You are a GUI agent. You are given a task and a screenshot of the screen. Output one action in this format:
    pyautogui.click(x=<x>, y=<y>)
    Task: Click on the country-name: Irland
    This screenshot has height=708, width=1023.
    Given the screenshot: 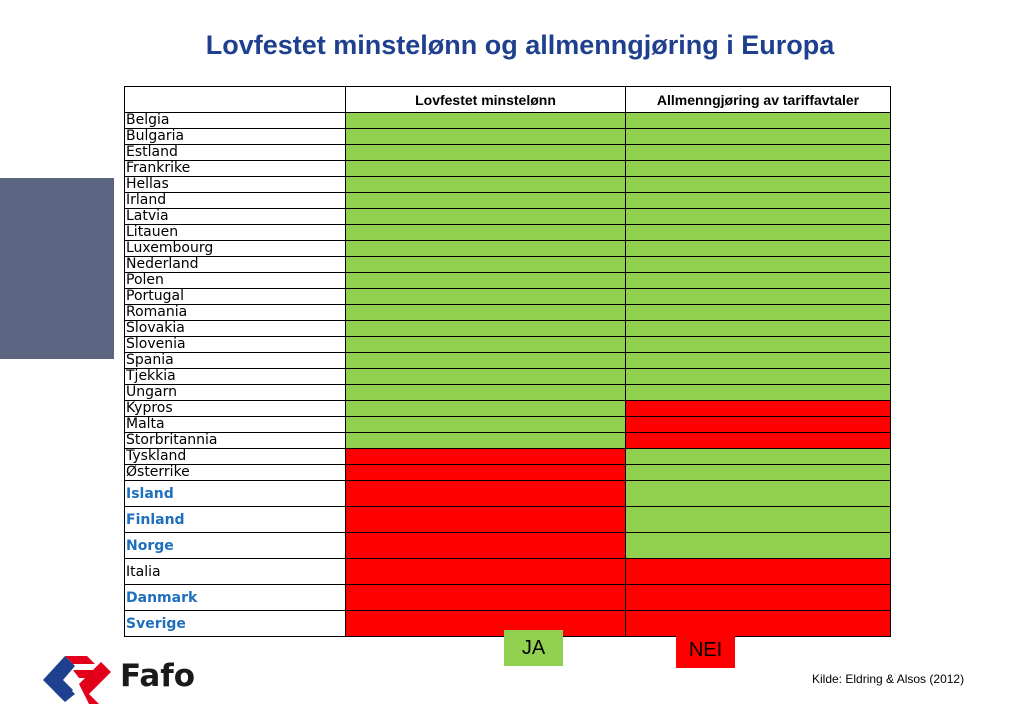 What is the action you would take?
    pyautogui.click(x=235, y=200)
    